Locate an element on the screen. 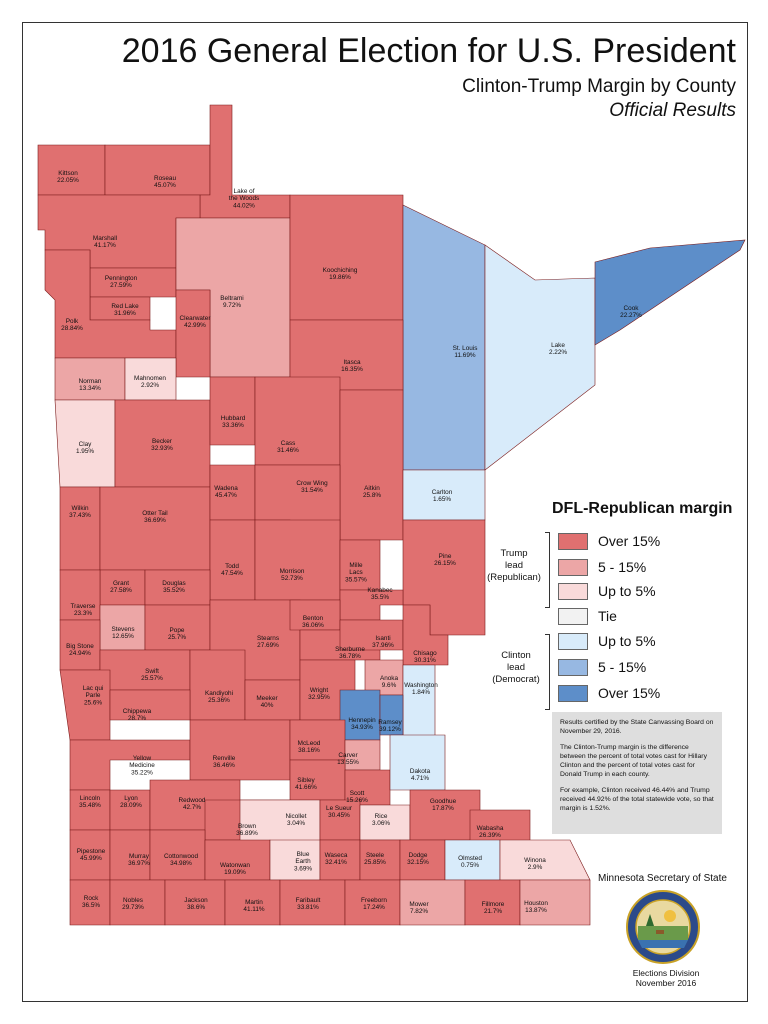 This screenshot has height=1024, width=768. county-name: Lac qui is located at coordinates (93, 688).